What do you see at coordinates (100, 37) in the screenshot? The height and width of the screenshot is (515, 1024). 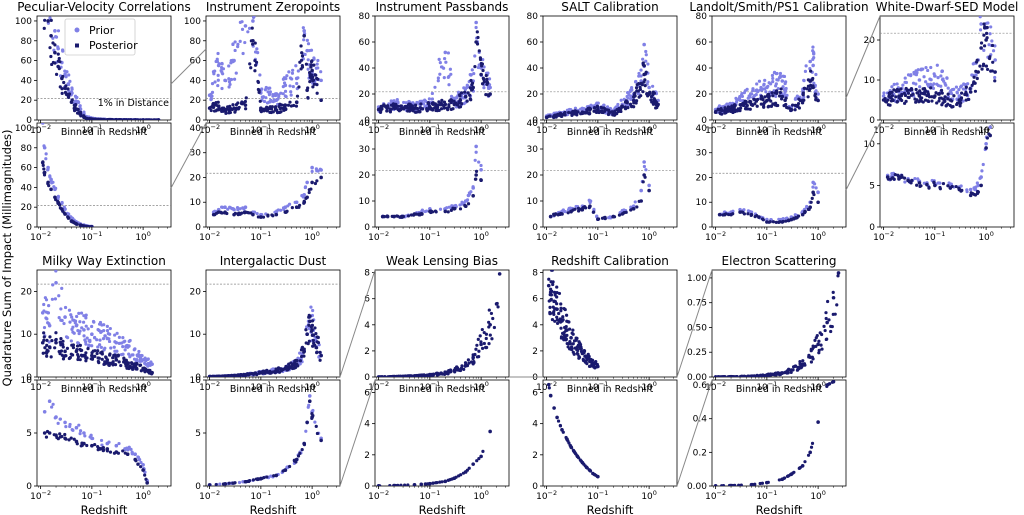 I see `legend-box` at bounding box center [100, 37].